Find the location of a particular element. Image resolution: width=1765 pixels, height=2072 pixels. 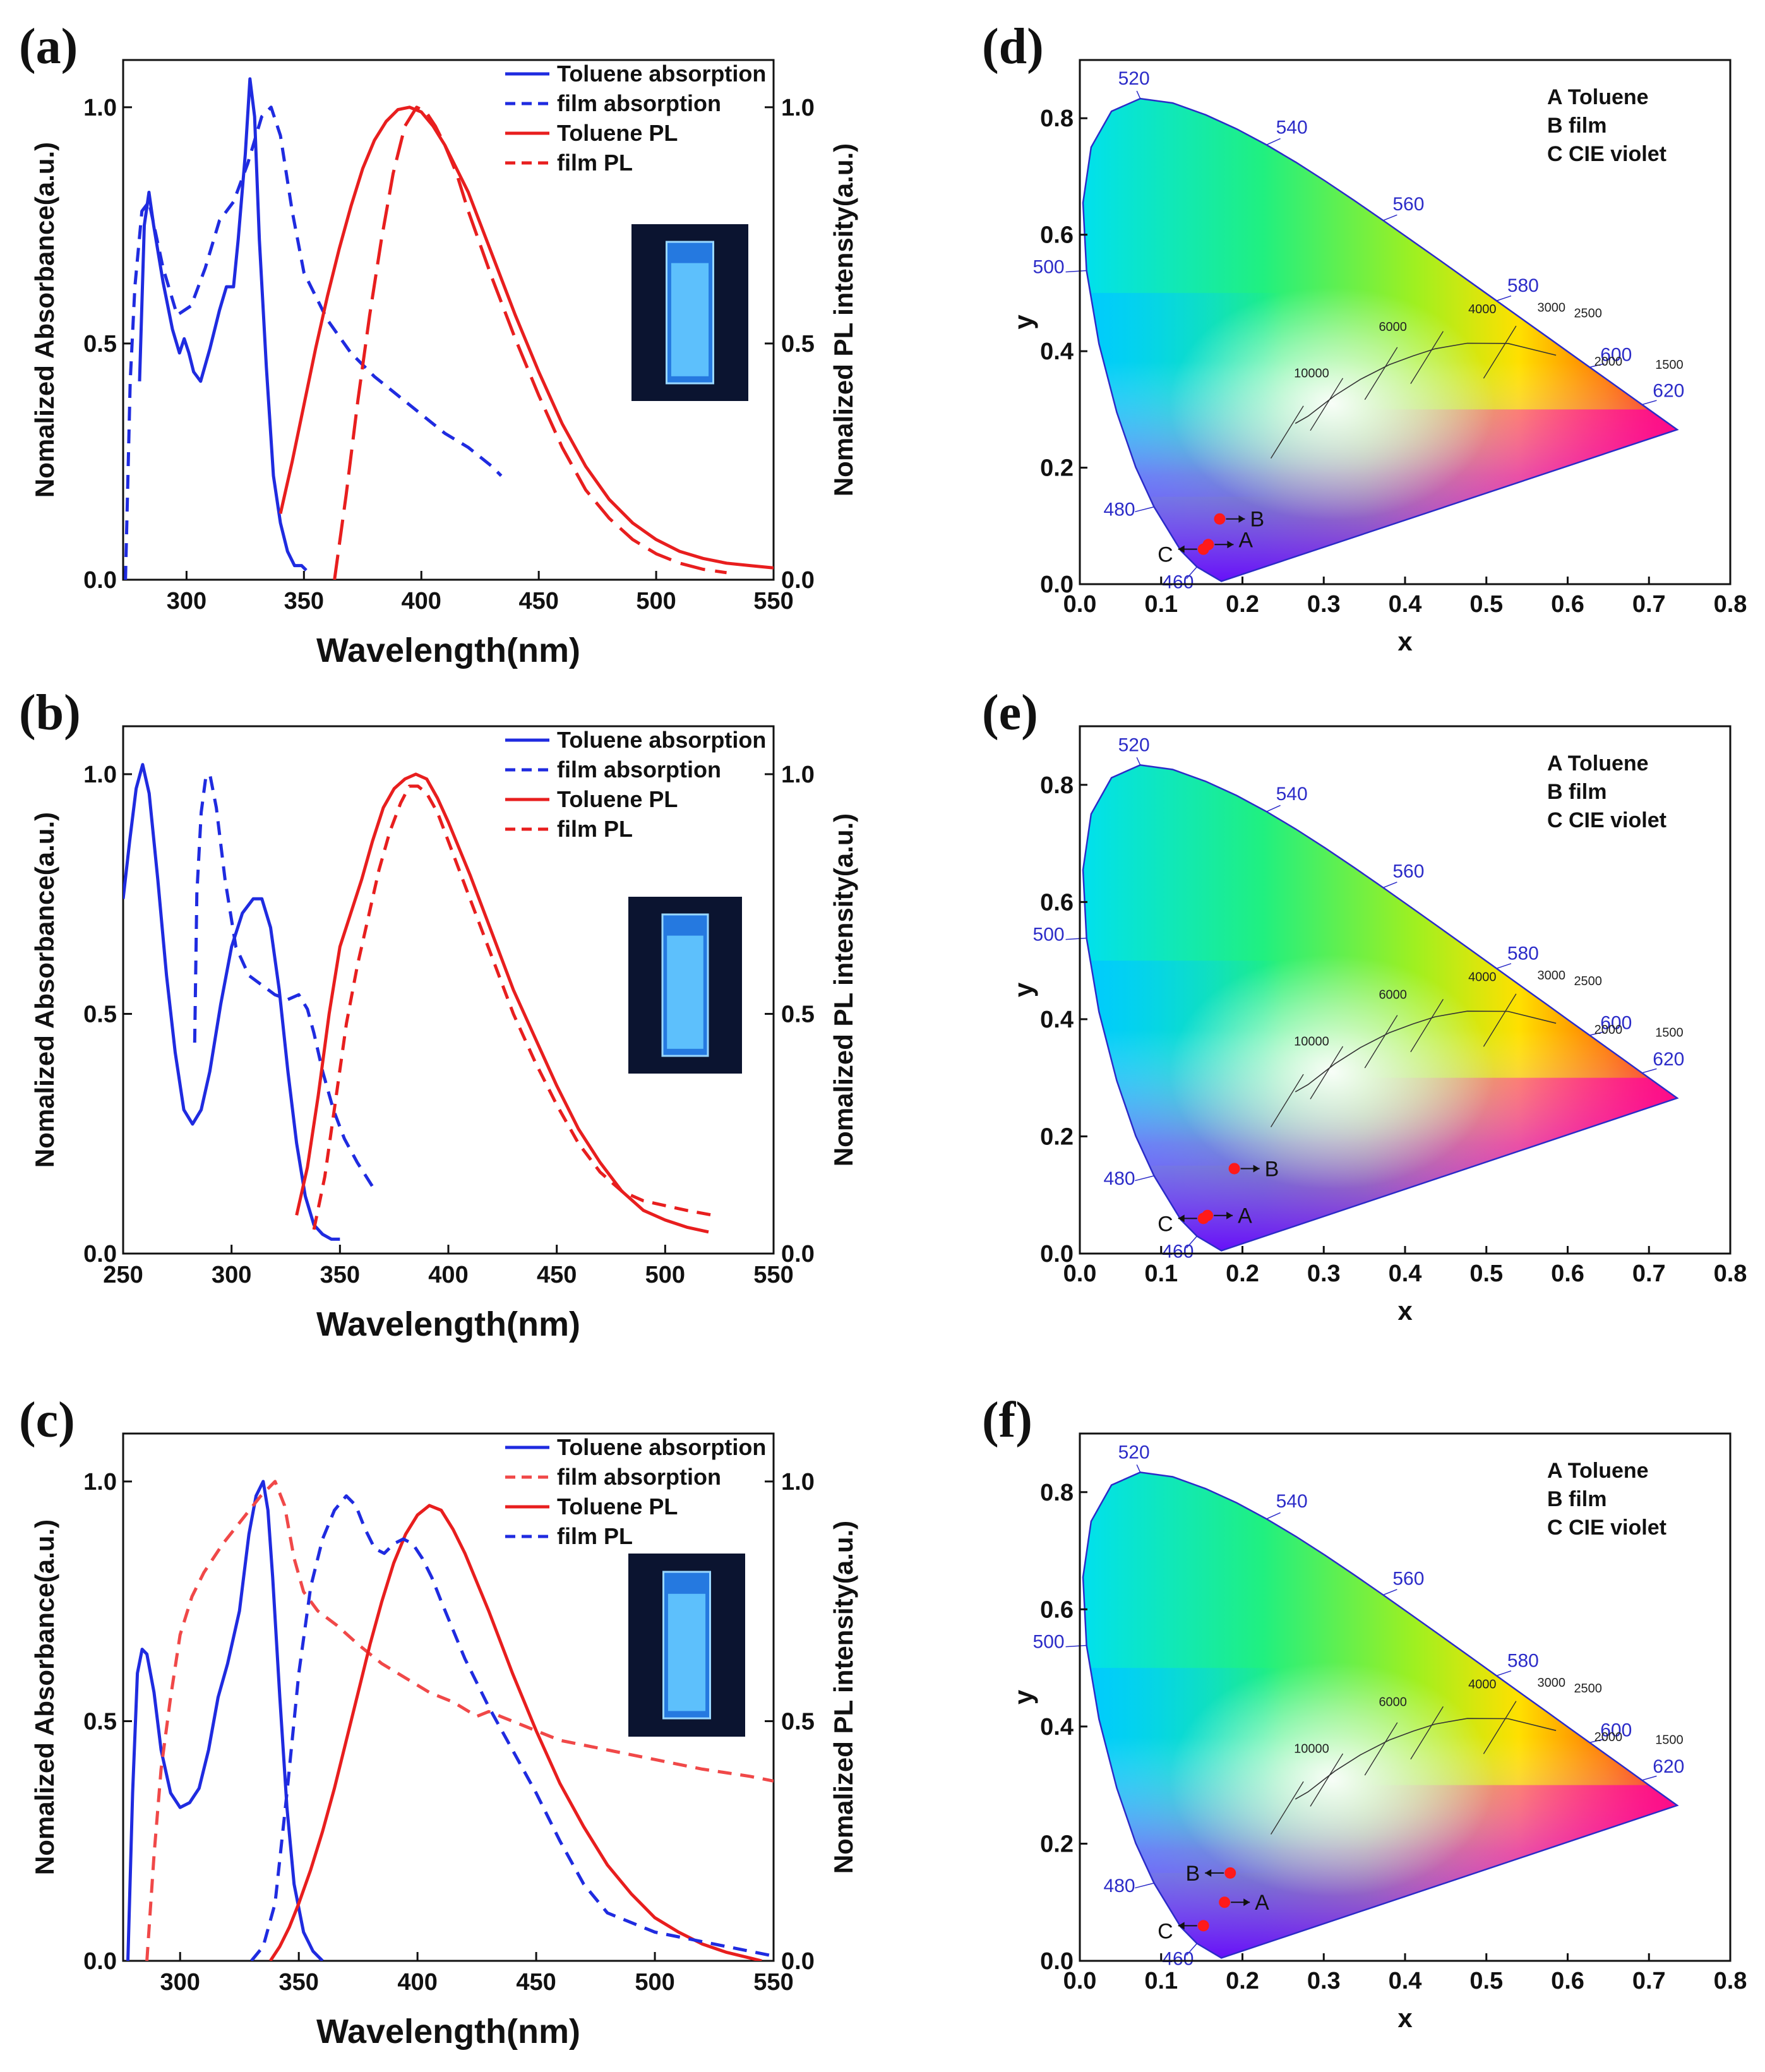

x-tick-label: 550 is located at coordinates (773, 1275).